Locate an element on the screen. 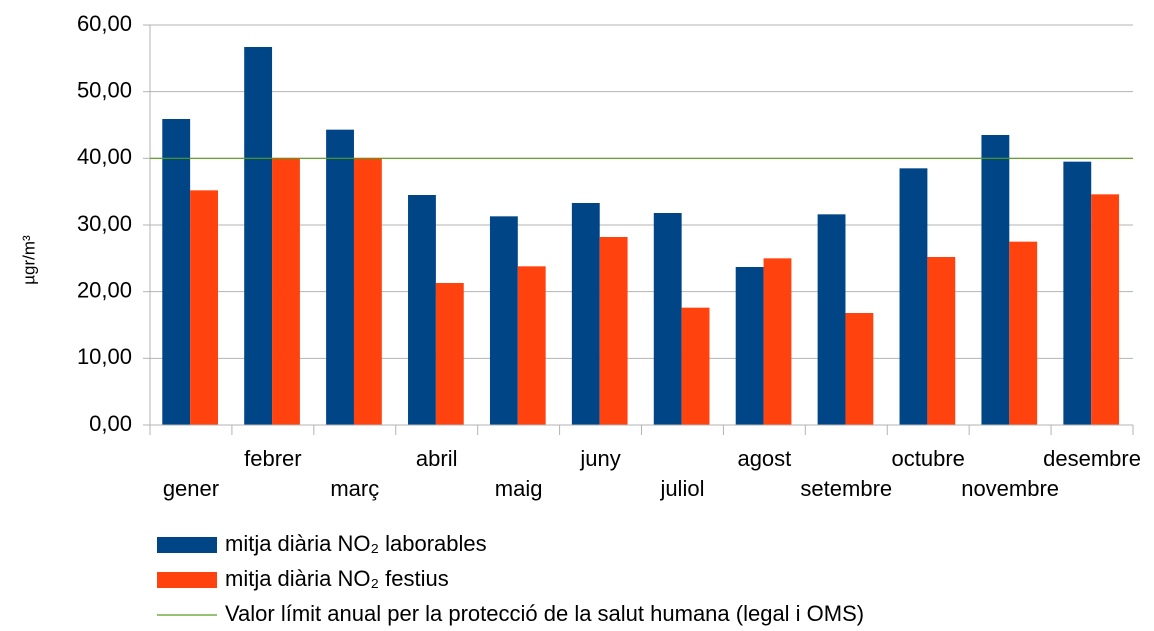 This screenshot has height=631, width=1154. y-tick-label: 0,00 is located at coordinates (110, 423).